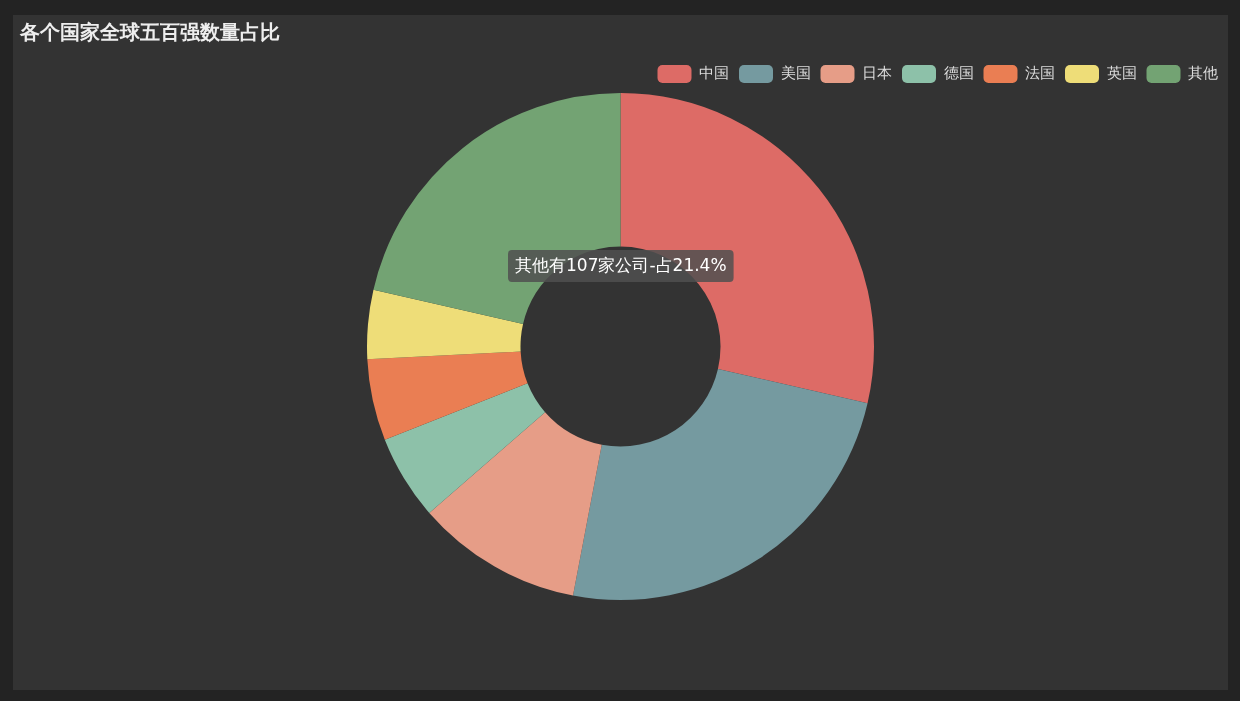 The image size is (1240, 701). What do you see at coordinates (1203, 72) in the screenshot?
I see `legend-label: 其他` at bounding box center [1203, 72].